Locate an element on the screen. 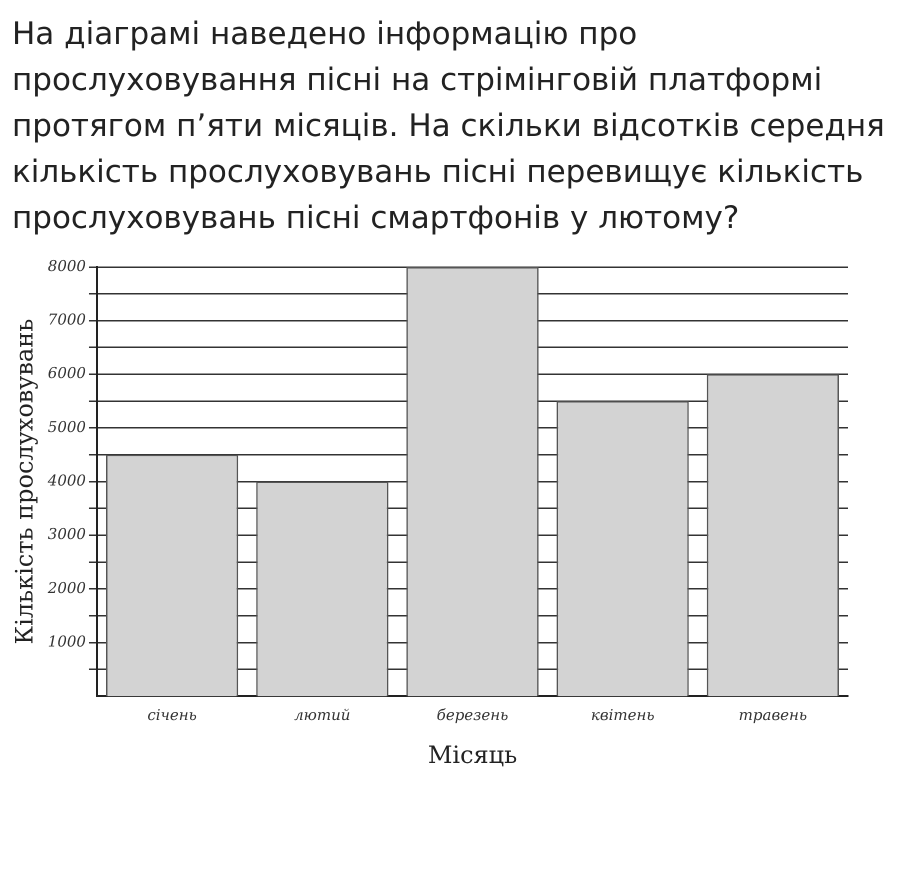  x-tick-label: квітень is located at coordinates (622, 715).